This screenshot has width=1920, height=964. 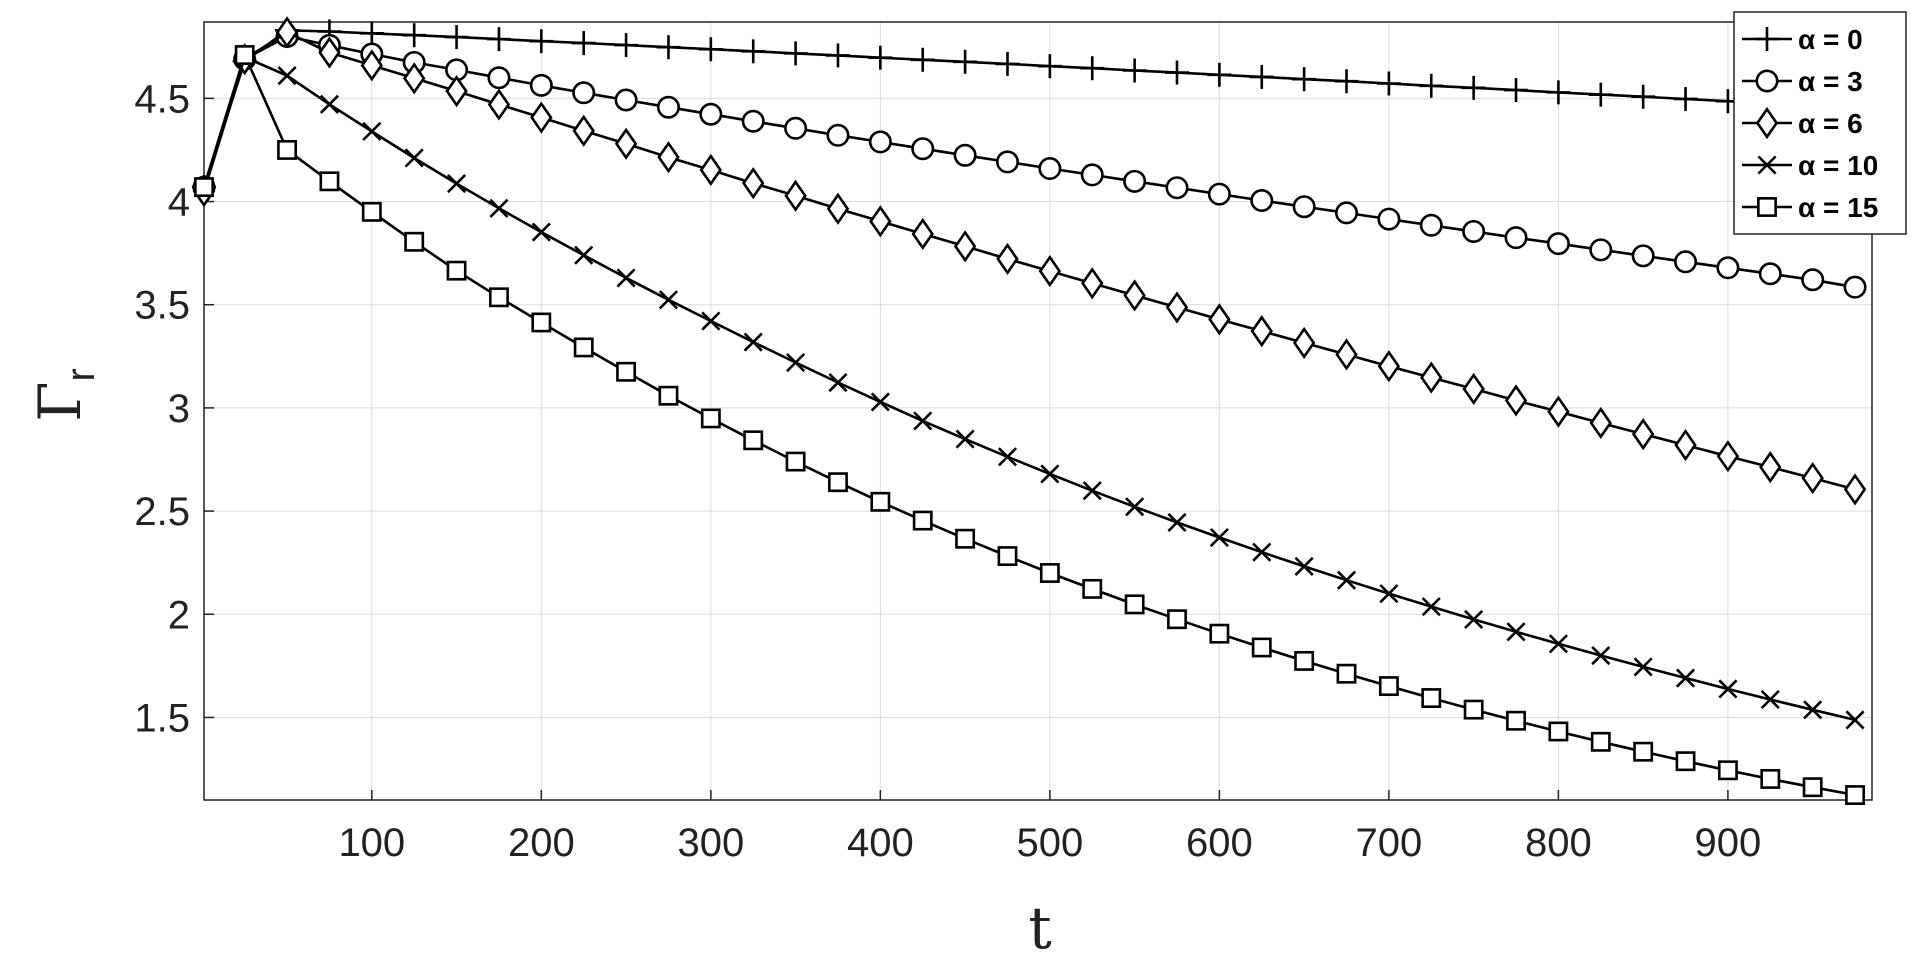 I want to click on legend-label: α = 15, so click(x=1838, y=207).